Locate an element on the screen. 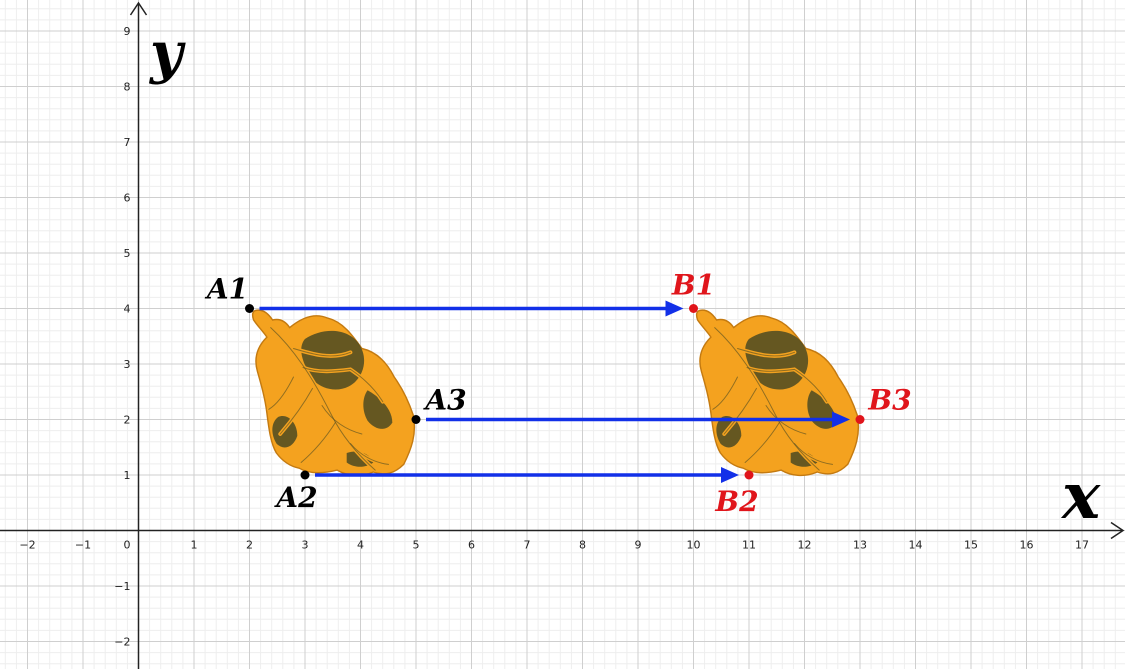 The width and height of the screenshot is (1125, 669). x-tick-label: 11 is located at coordinates (749, 545).